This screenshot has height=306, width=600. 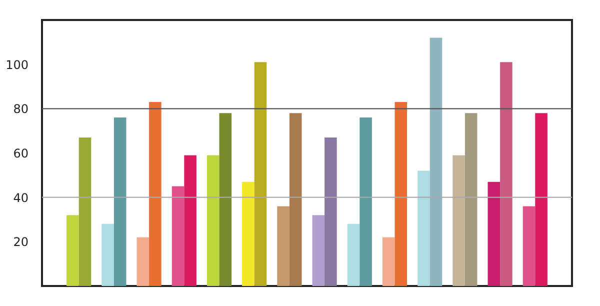 What do you see at coordinates (20, 153) in the screenshot?
I see `y-tick-label: 60` at bounding box center [20, 153].